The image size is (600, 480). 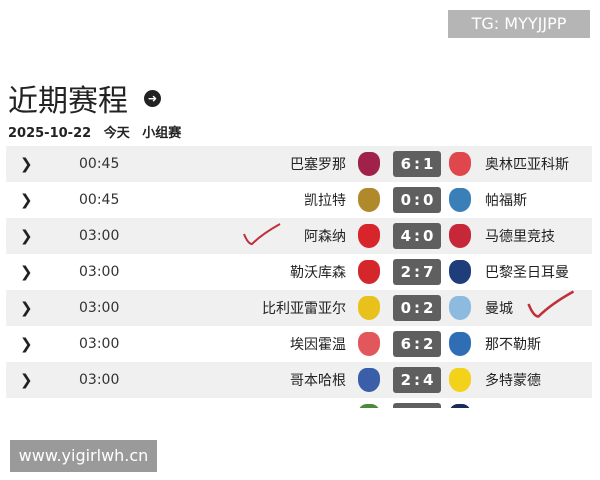 What do you see at coordinates (318, 381) in the screenshot?
I see `home-team: 哥本哈根` at bounding box center [318, 381].